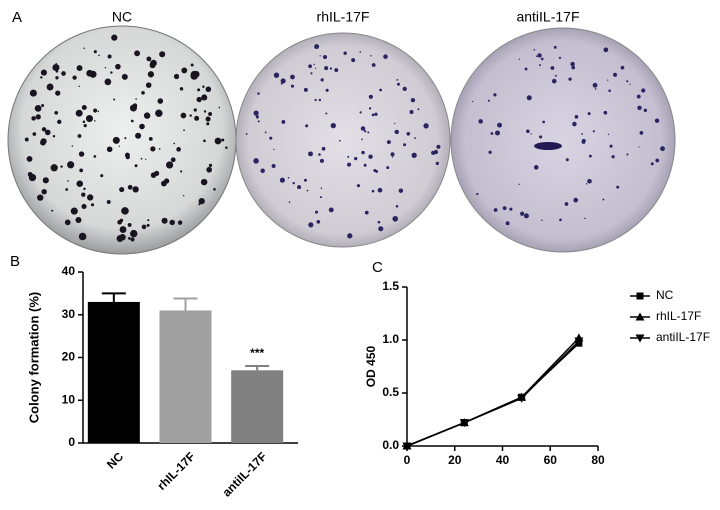  I want to click on legend-label: NC, so click(665, 295).